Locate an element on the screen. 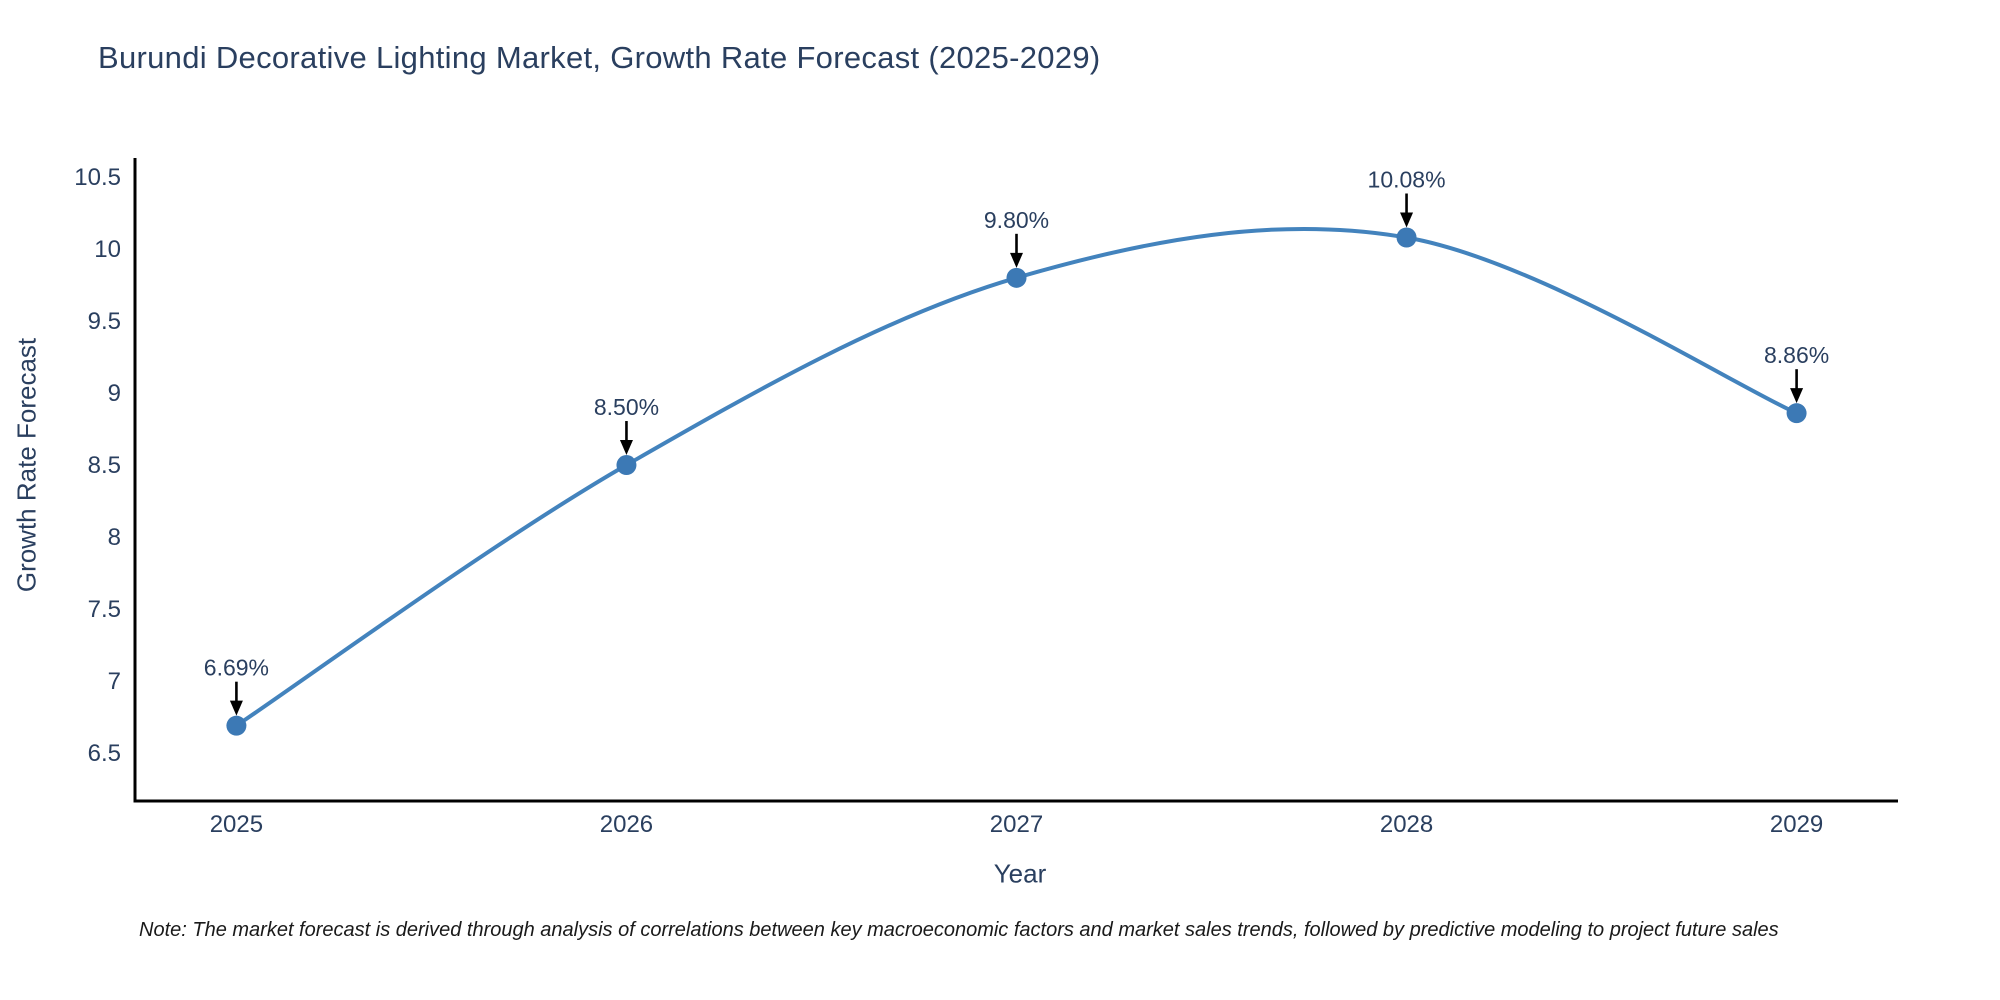 This screenshot has width=2000, height=1000. point-value-label: 8.50% is located at coordinates (626, 407).